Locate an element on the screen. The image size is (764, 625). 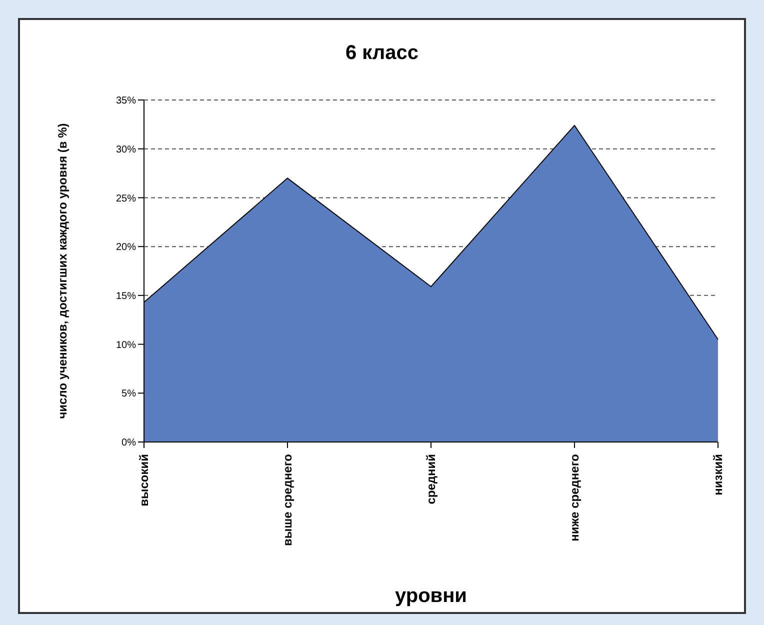
y-tick-label: 20% is located at coordinates (126, 248).